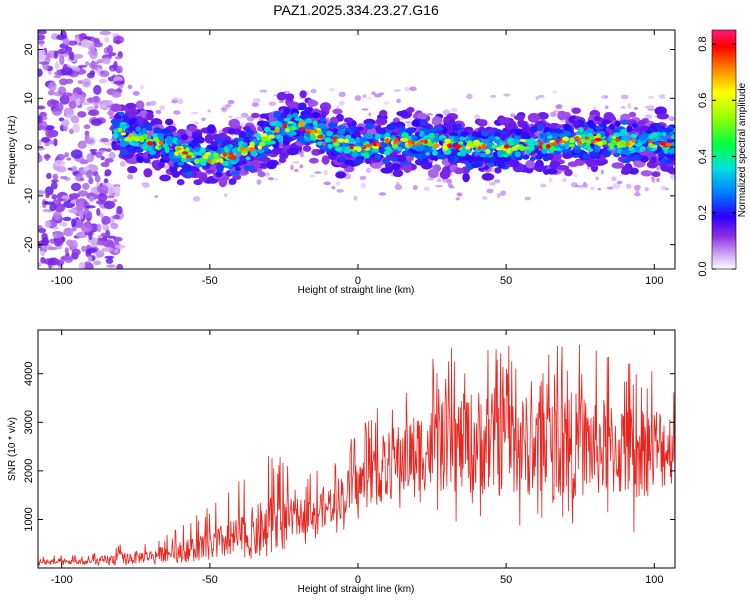 This screenshot has height=600, width=750. Describe the element at coordinates (62, 281) in the screenshot. I see `x-tick-label: -100` at that location.